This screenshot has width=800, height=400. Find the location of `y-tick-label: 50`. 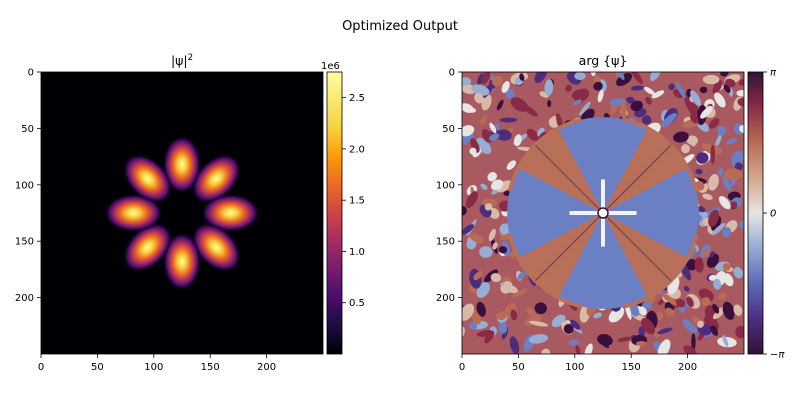

y-tick-label: 50 is located at coordinates (448, 129).